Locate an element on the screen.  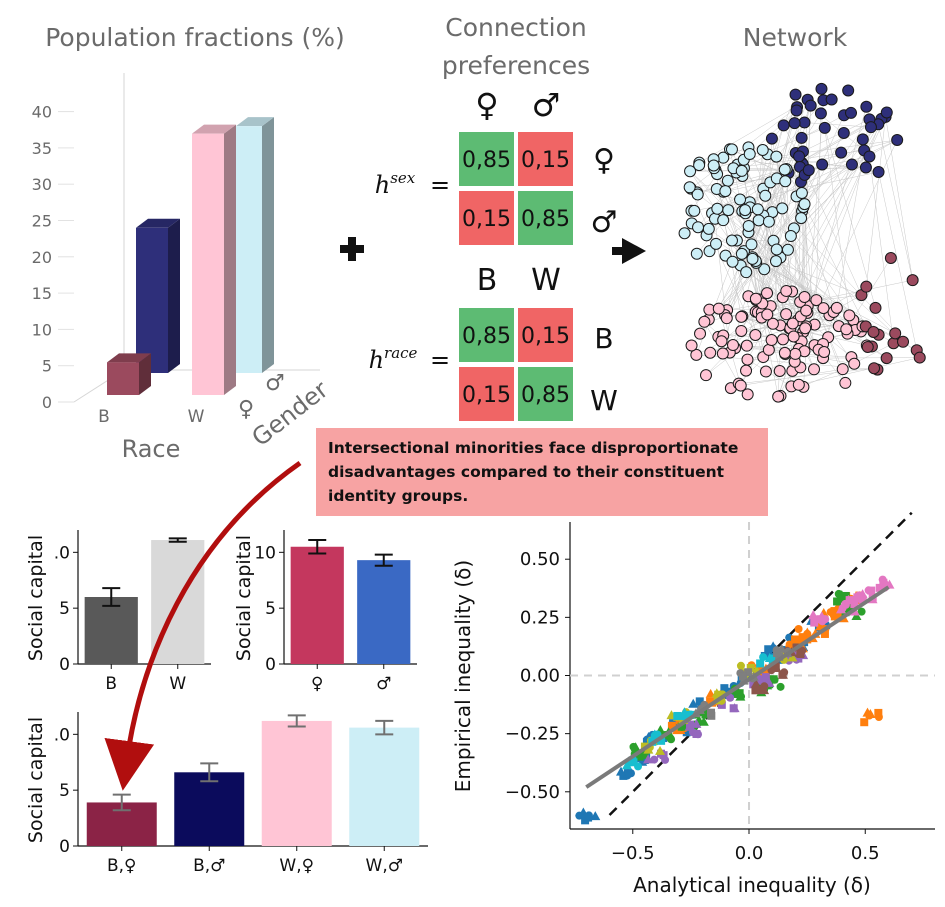
sex-row-male: ♂ is located at coordinates (604, 222).